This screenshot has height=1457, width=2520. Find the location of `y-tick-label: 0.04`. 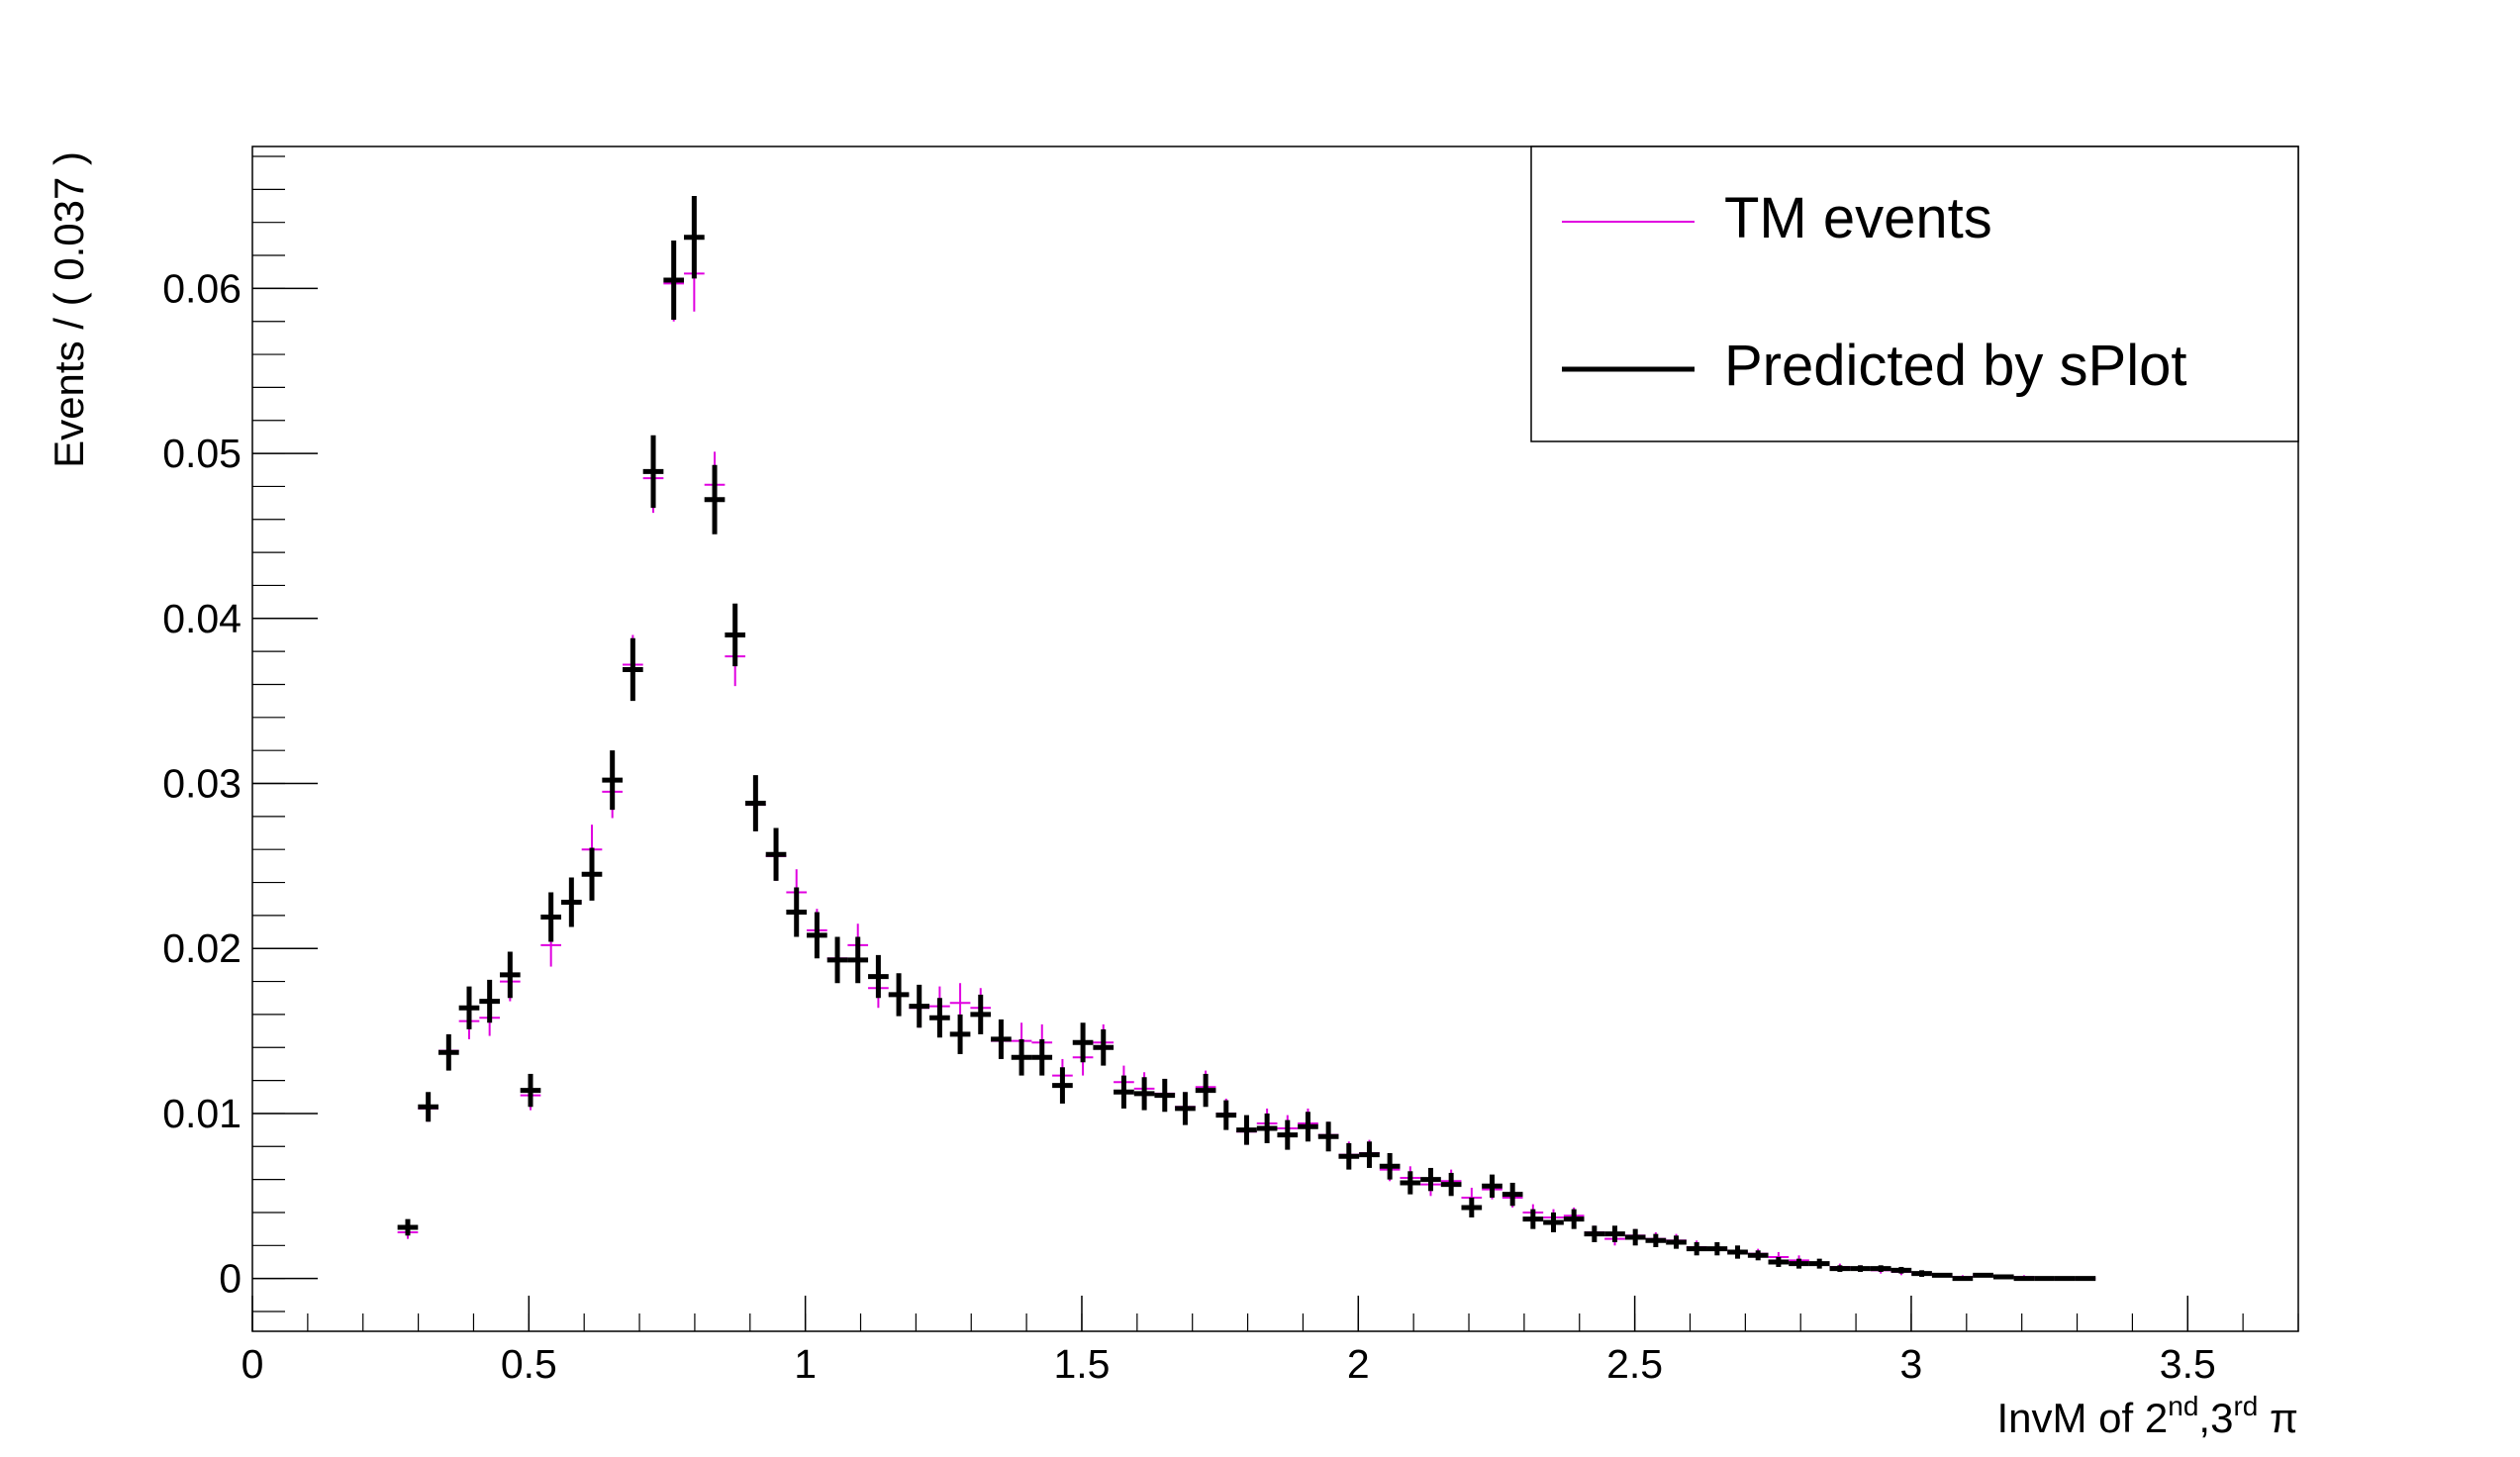

y-tick-label: 0.04 is located at coordinates (202, 619).